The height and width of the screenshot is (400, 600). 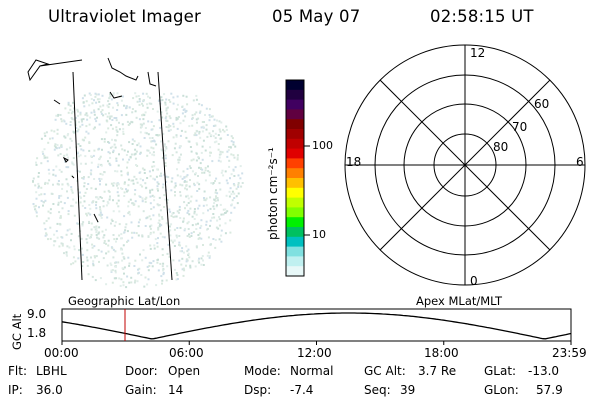 What do you see at coordinates (176, 390) in the screenshot?
I see `gain-value: 14` at bounding box center [176, 390].